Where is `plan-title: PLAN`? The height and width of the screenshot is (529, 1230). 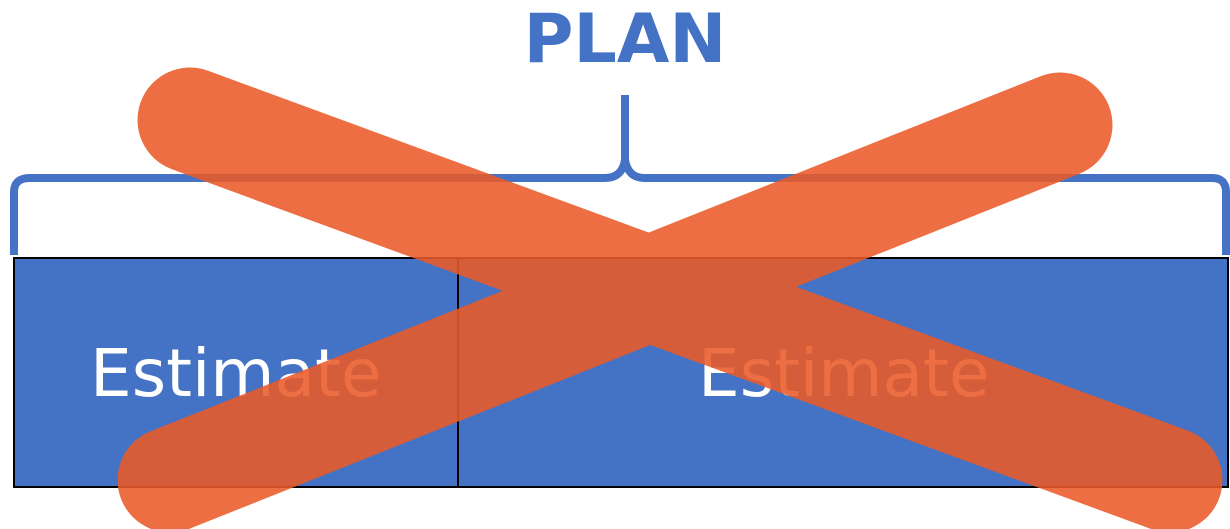
plan-title: PLAN is located at coordinates (625, 39).